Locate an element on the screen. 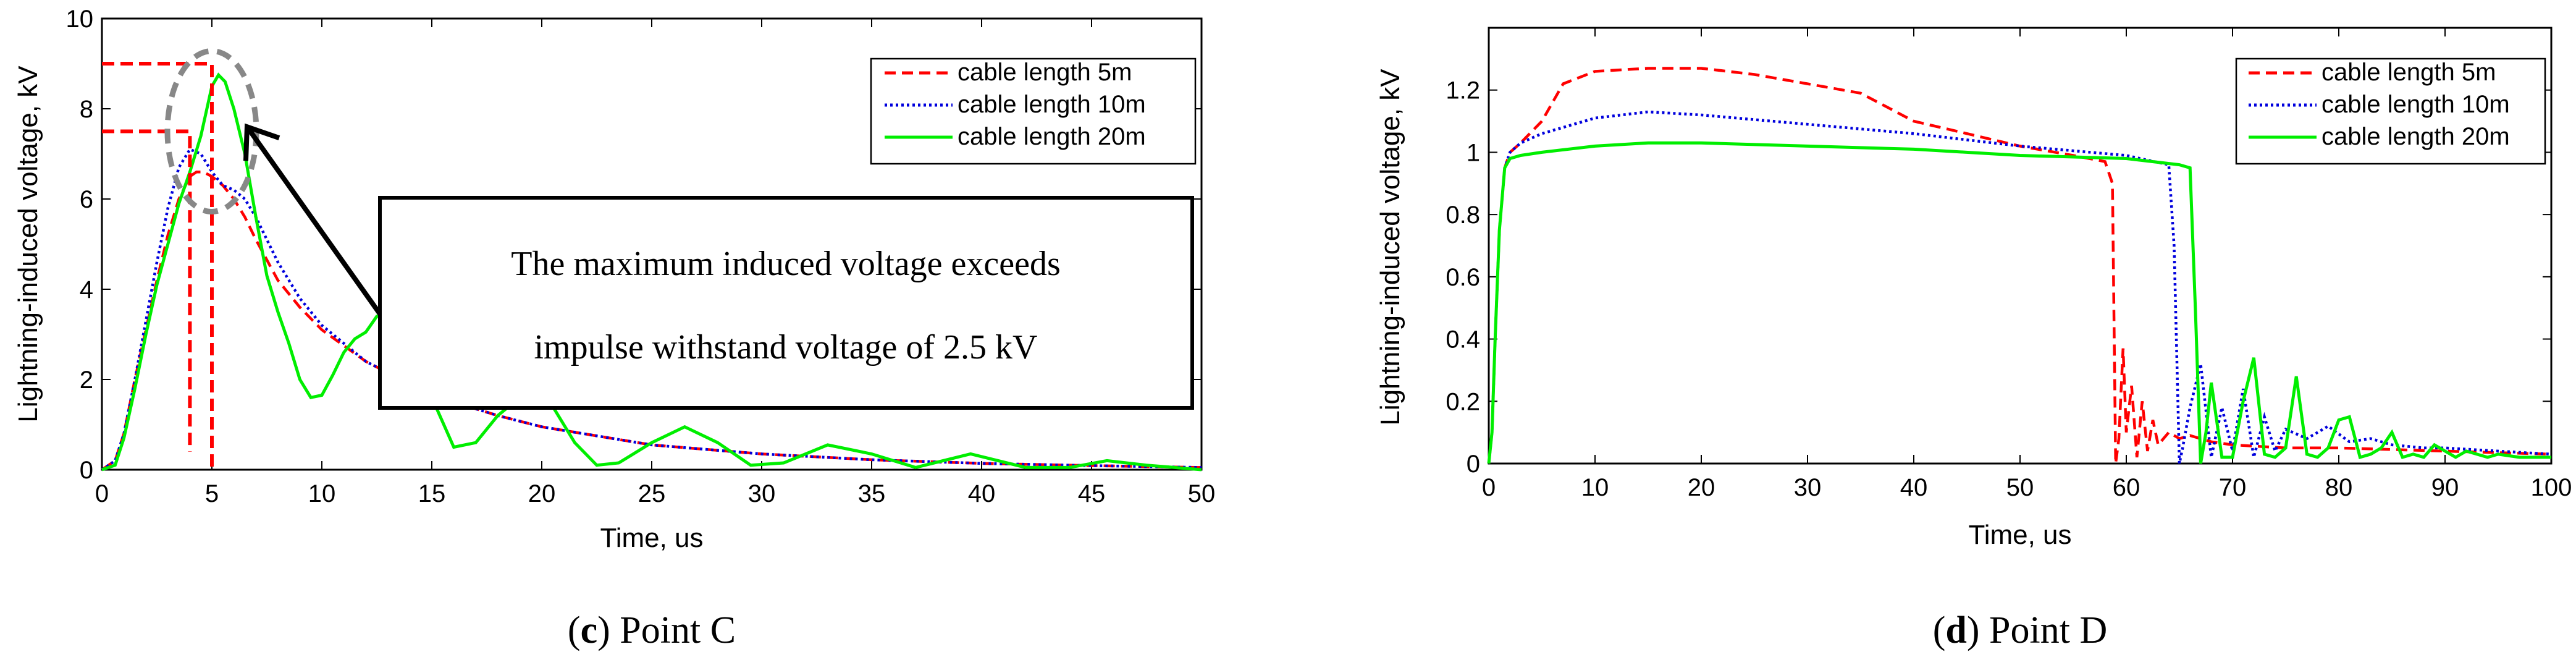  panel-c-ytick-label: 8 is located at coordinates (86, 109).